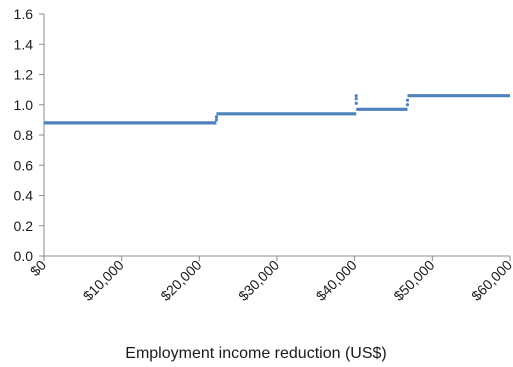  Describe the element at coordinates (24, 196) in the screenshot. I see `y-tick-label: 0.4` at that location.